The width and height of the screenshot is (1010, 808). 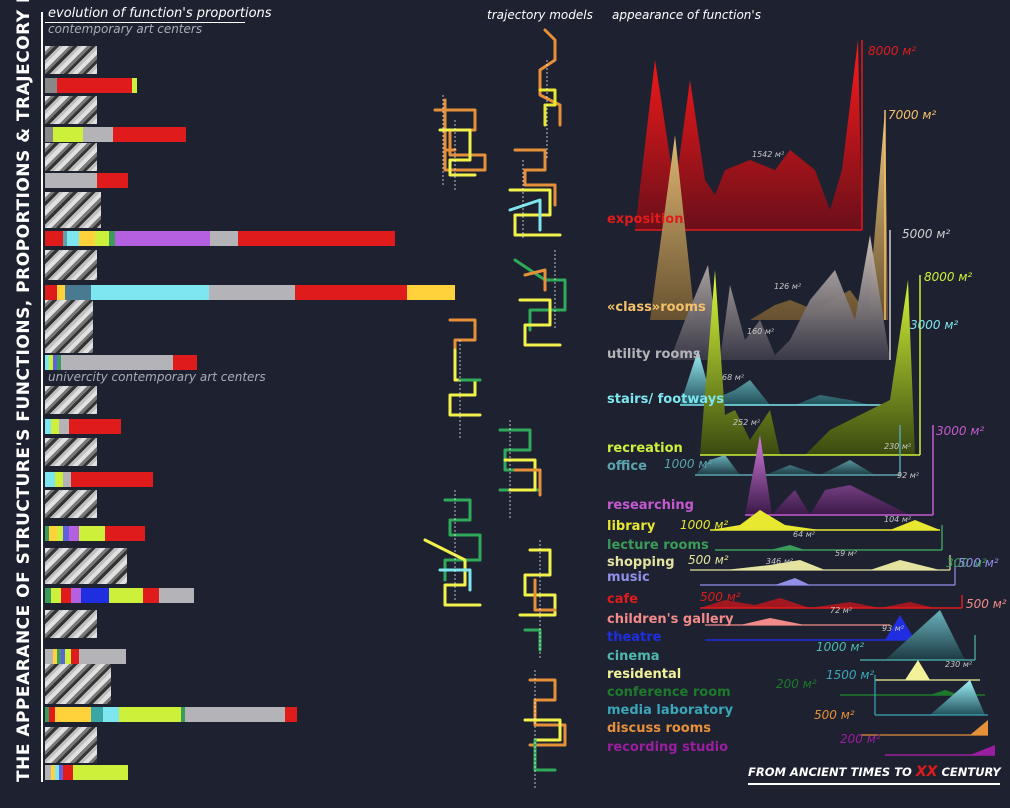 What do you see at coordinates (670, 619) in the screenshot?
I see `function-label: children's gallery` at bounding box center [670, 619].